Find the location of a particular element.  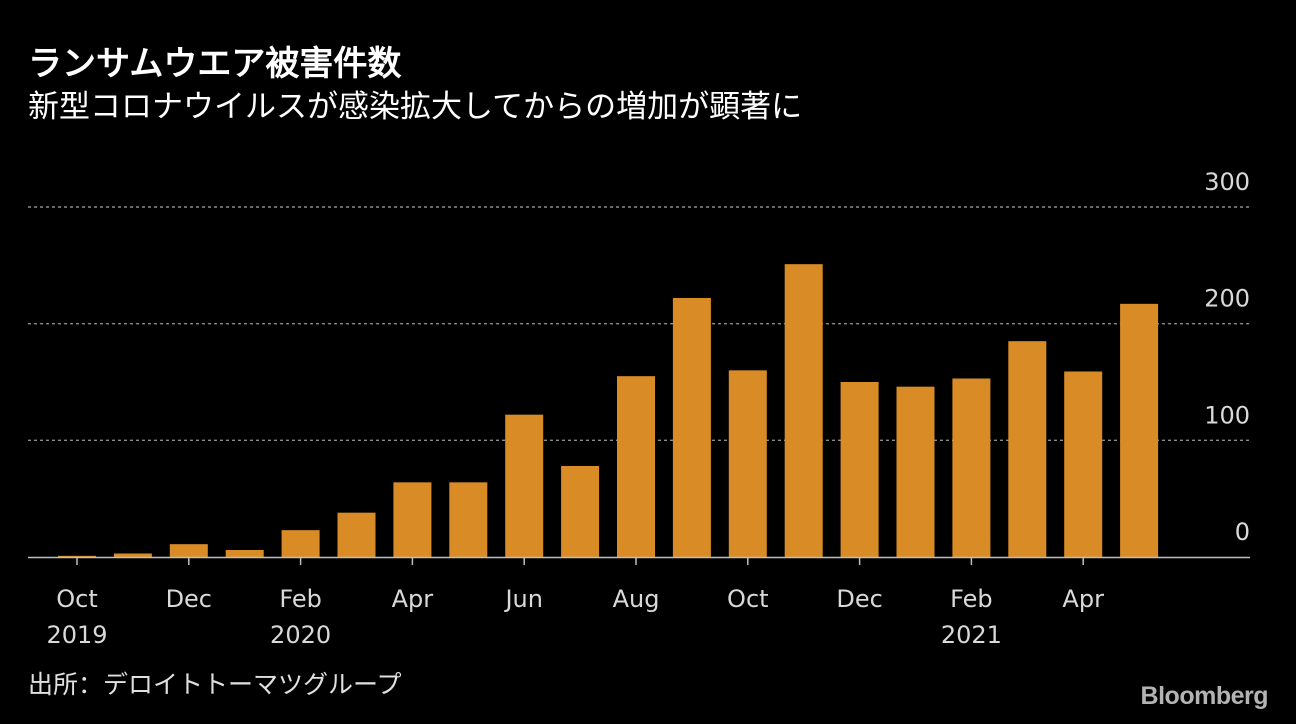

x-tick-year-label: 2019 is located at coordinates (76, 635).